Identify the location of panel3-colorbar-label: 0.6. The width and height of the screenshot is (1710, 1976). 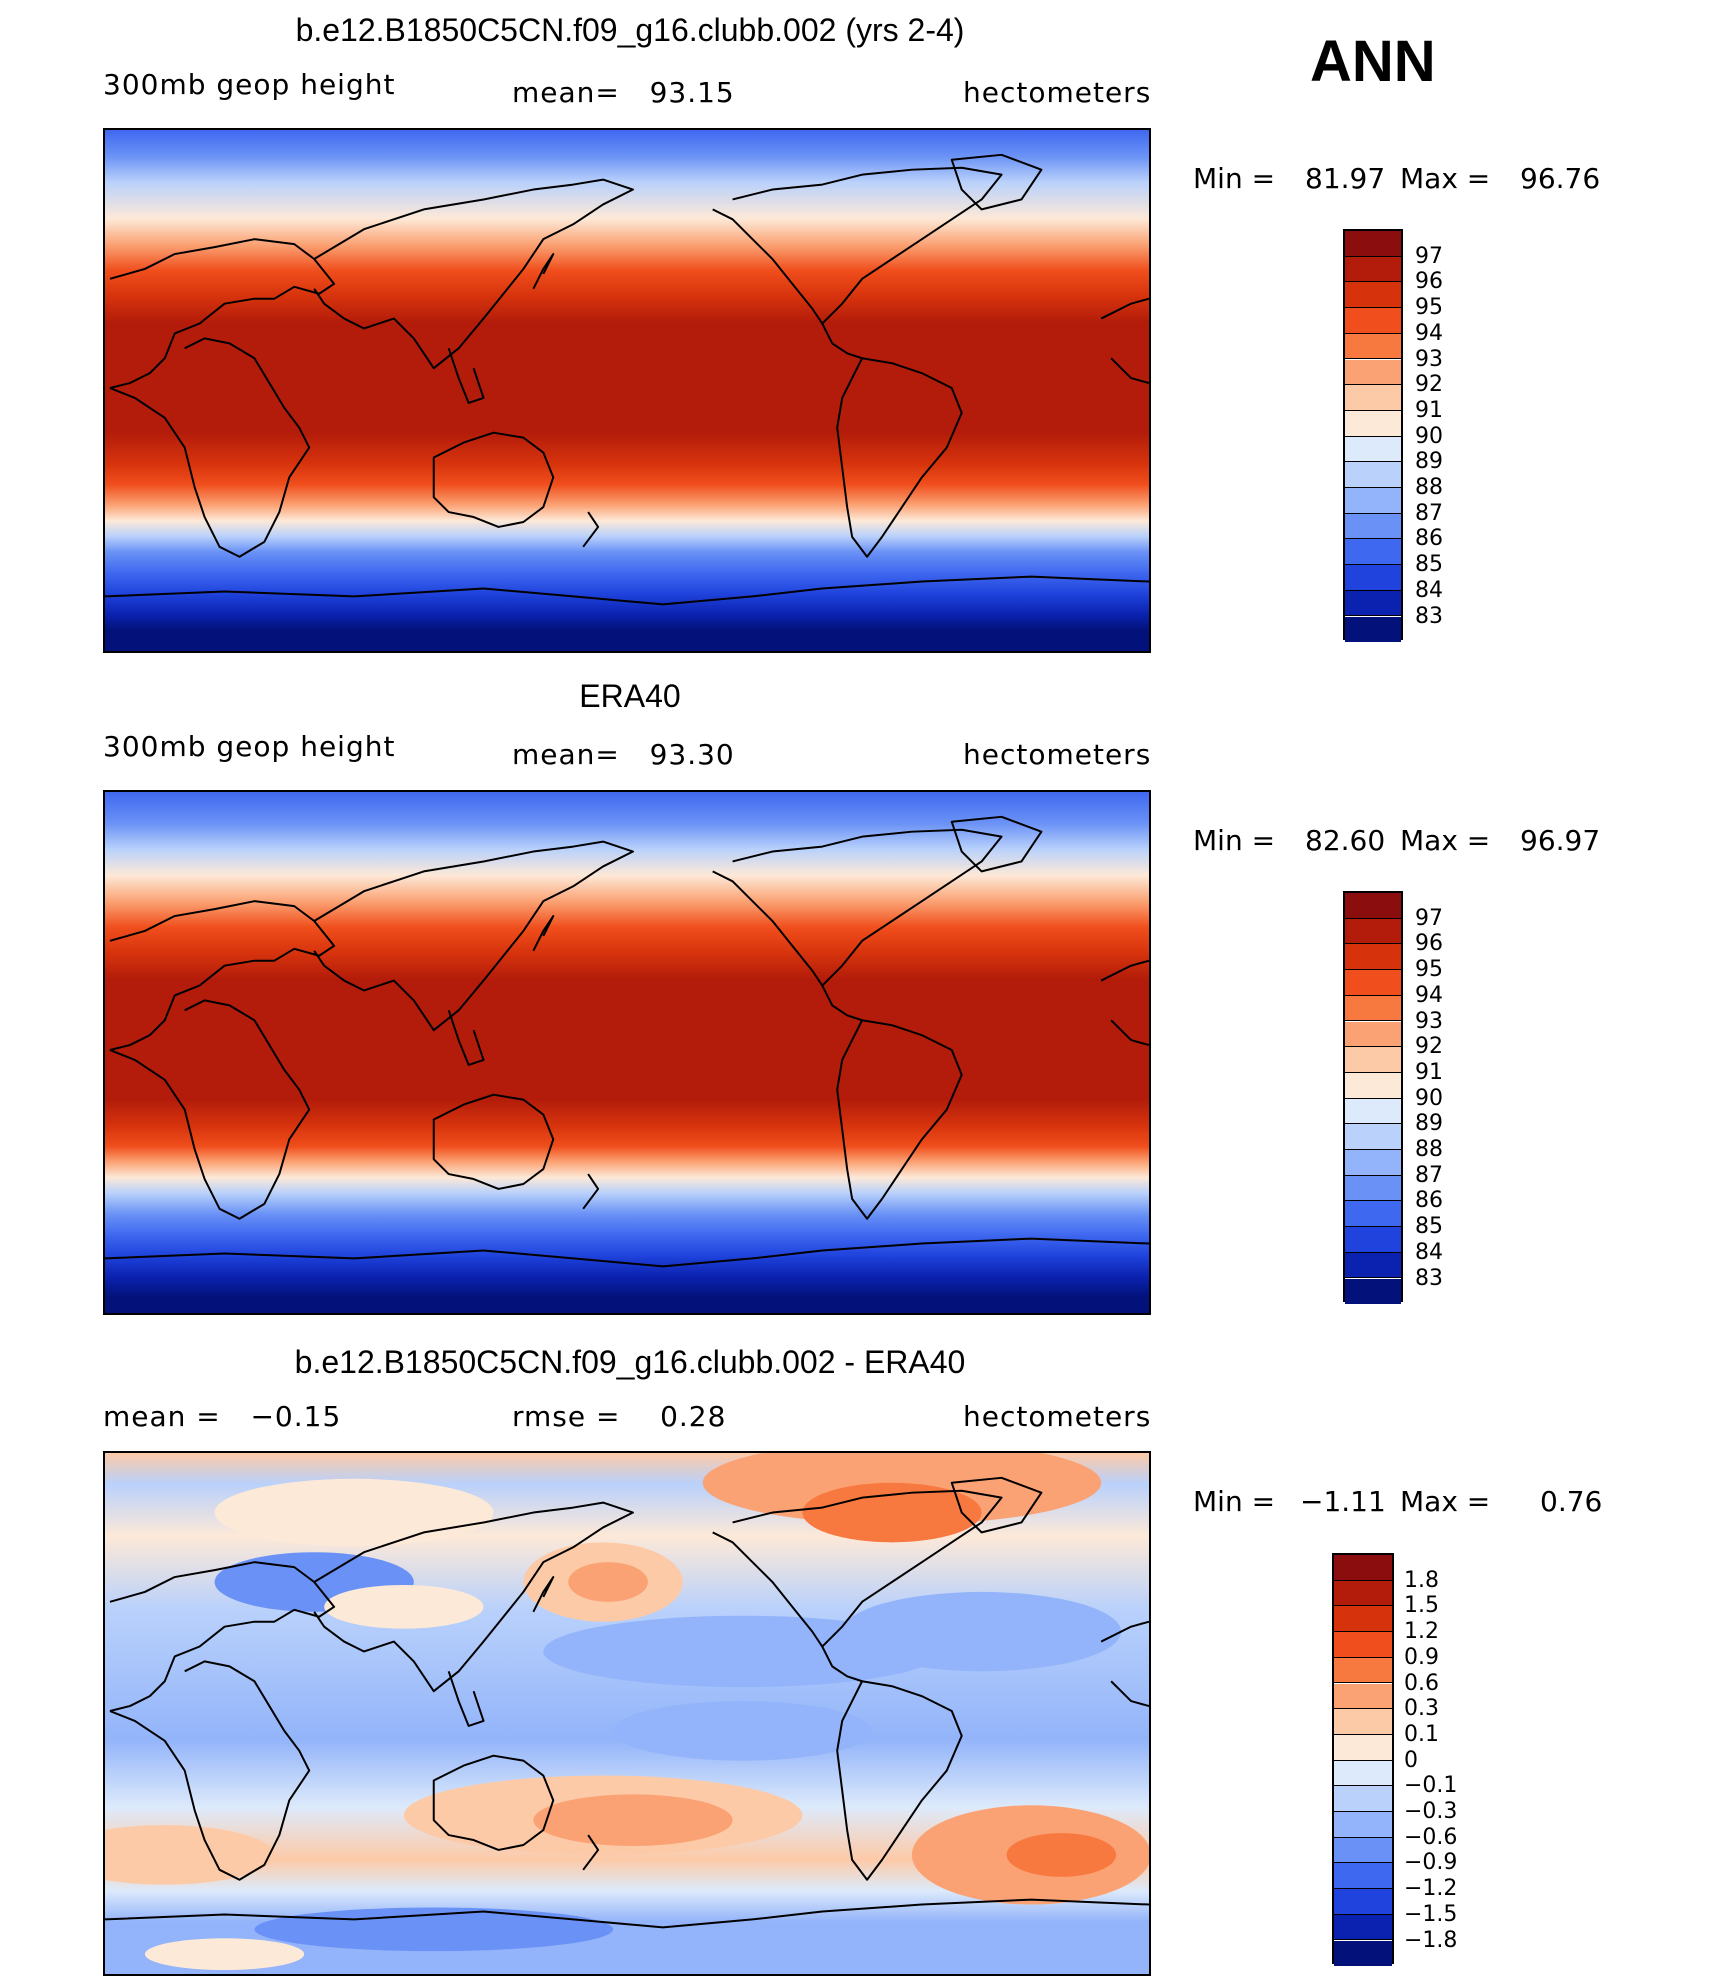
(1421, 1683).